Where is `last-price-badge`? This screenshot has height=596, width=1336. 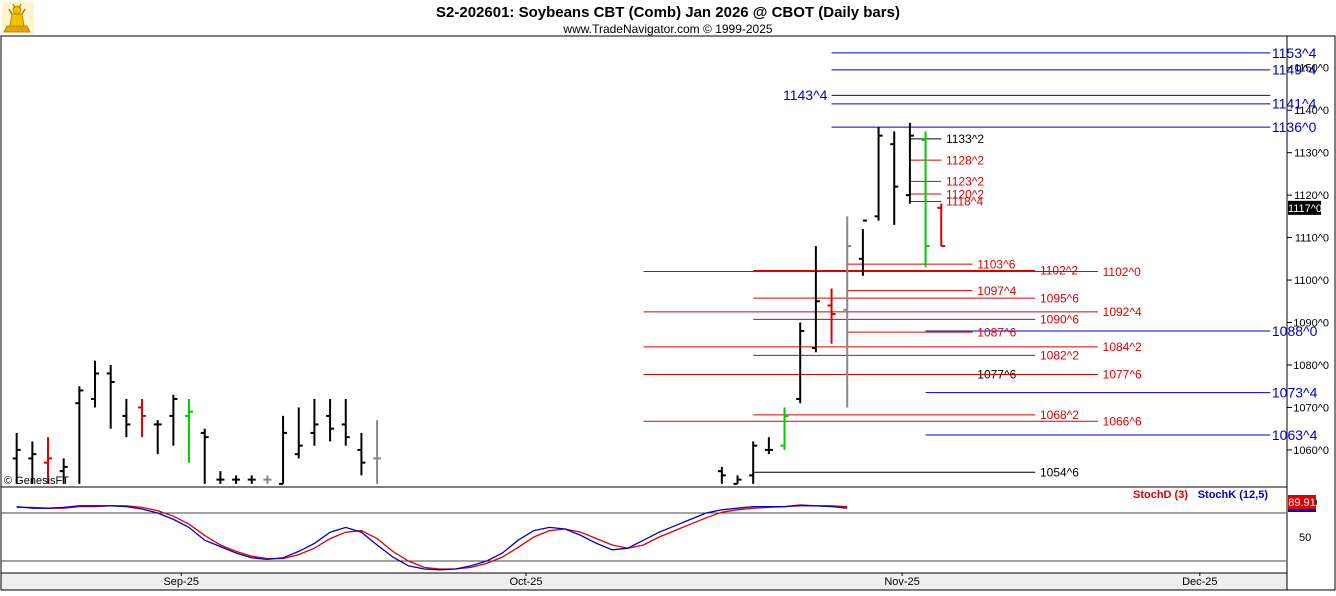
last-price-badge is located at coordinates (1304, 207).